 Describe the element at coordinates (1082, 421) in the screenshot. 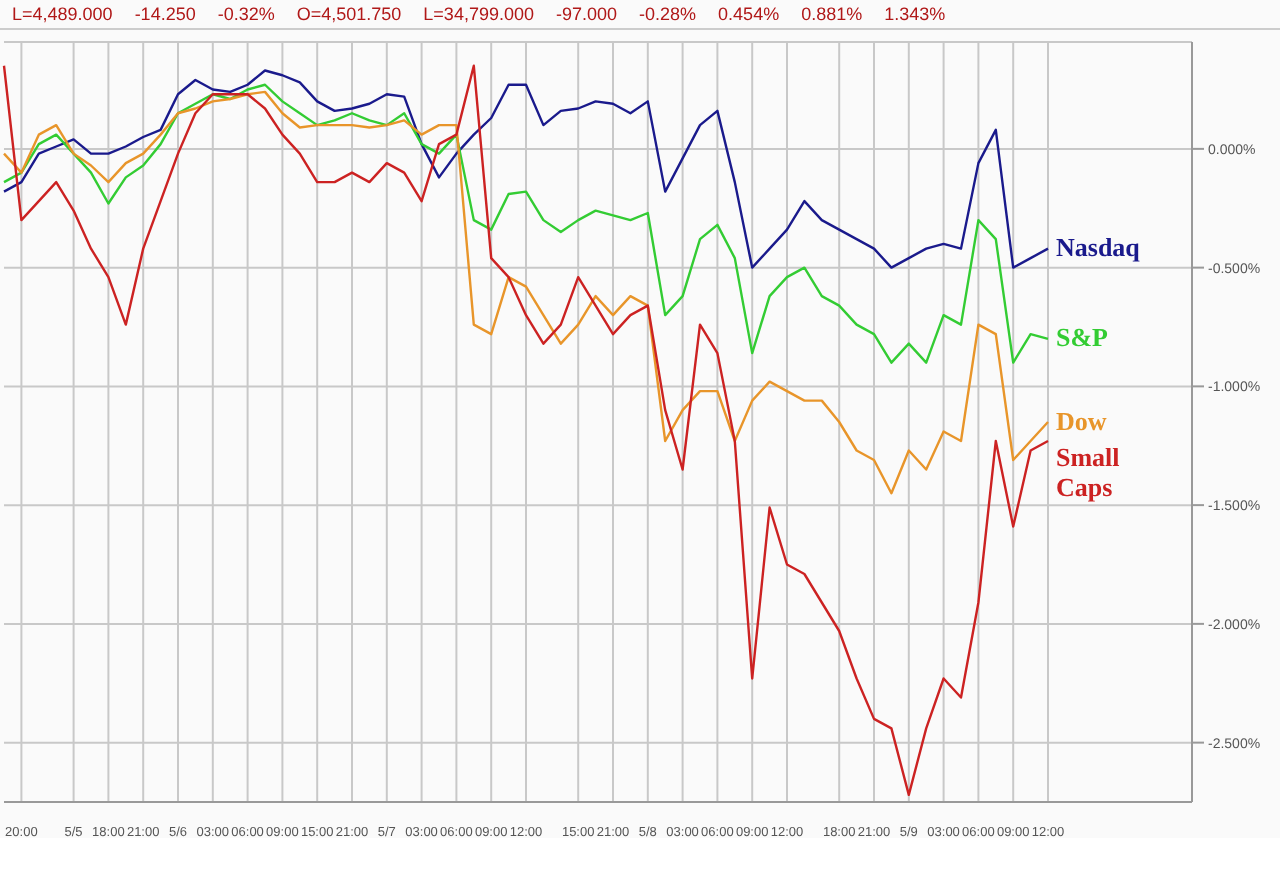

I see `series-label: Dow` at that location.